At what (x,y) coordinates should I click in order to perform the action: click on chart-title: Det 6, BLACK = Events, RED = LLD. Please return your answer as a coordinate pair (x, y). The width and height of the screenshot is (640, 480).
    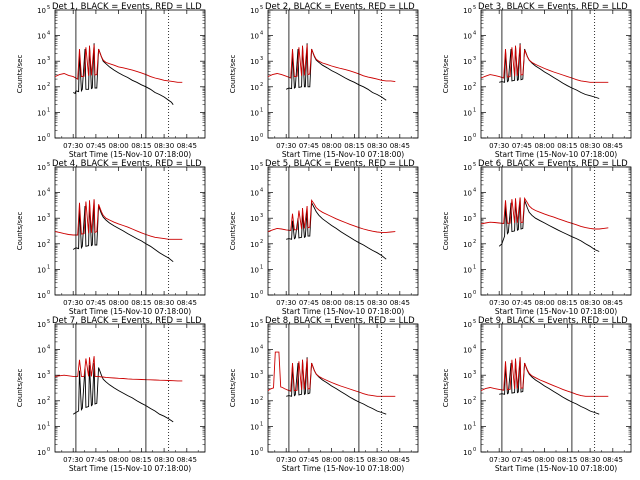
    Looking at the image, I should click on (553, 164).